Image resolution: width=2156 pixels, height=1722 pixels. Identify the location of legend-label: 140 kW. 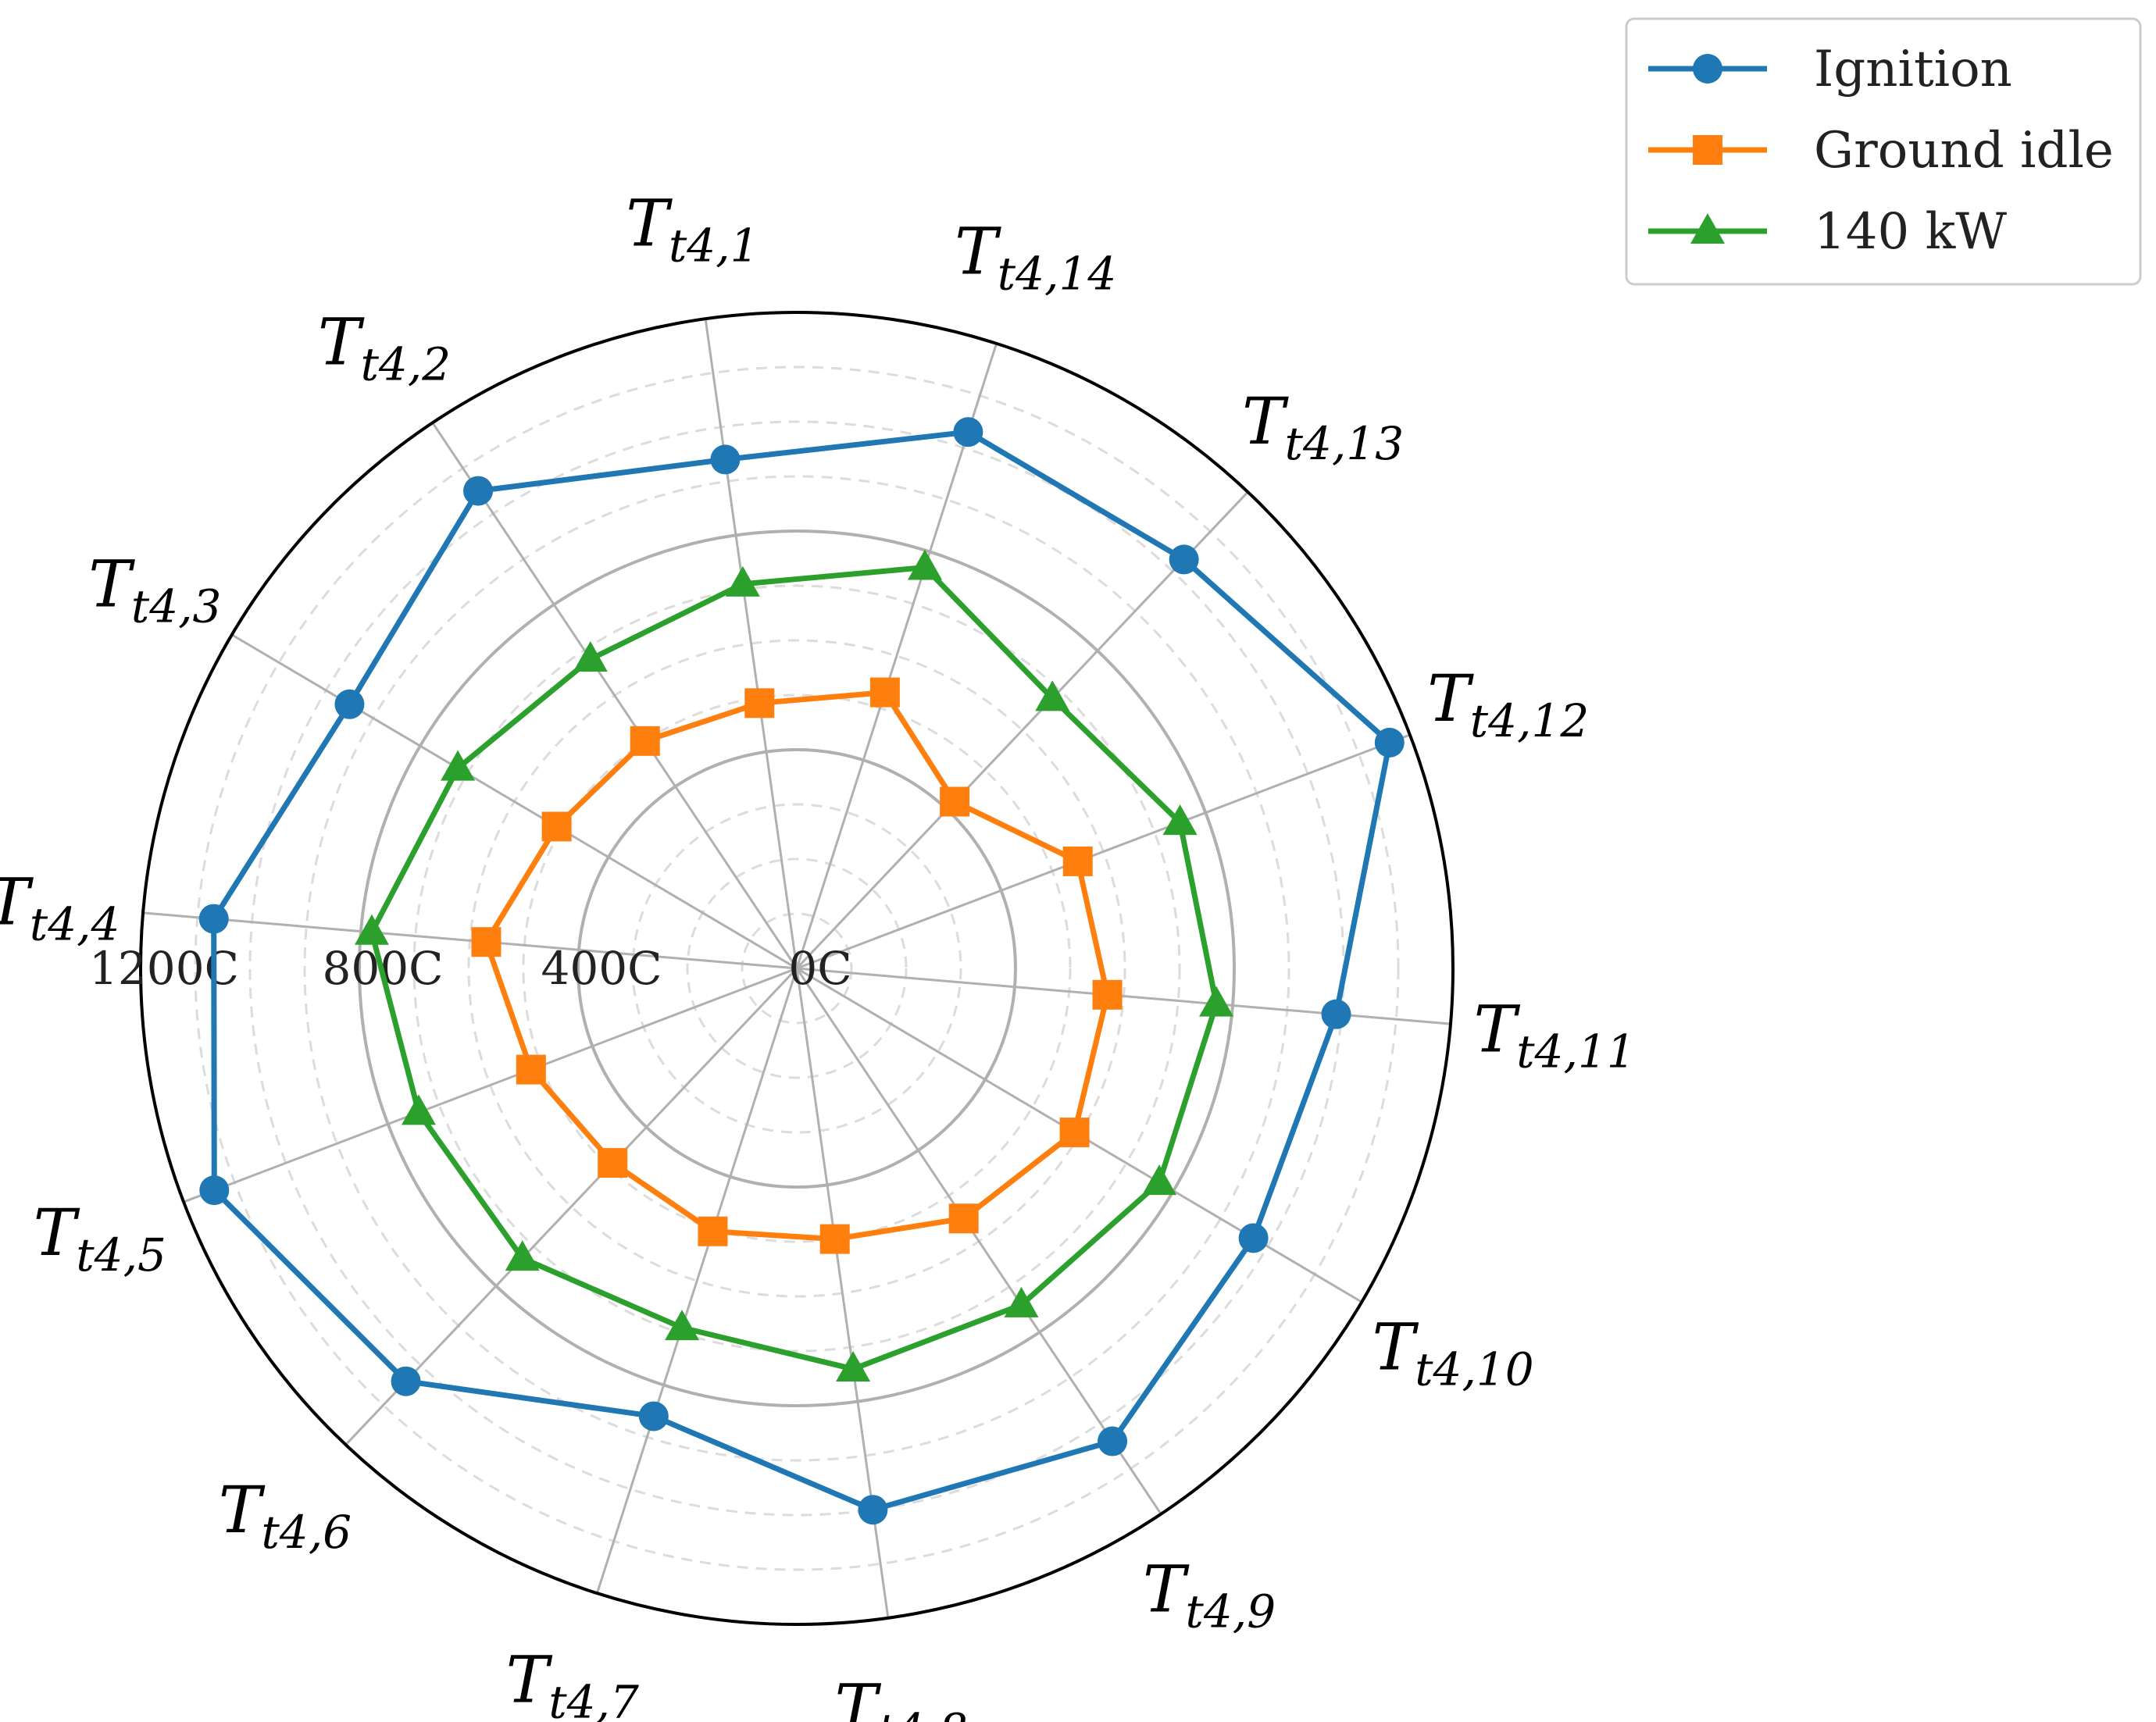
(1910, 232).